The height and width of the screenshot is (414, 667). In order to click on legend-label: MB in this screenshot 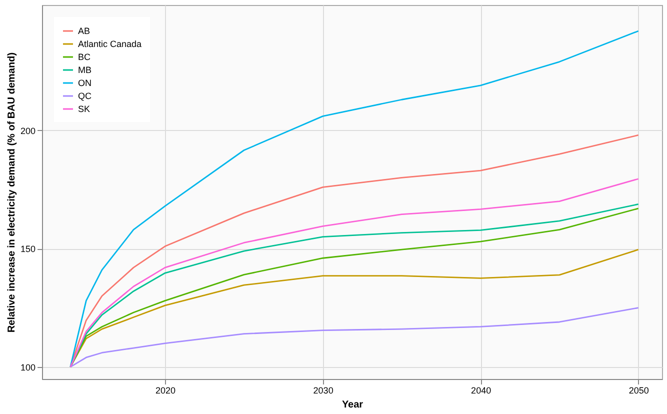, I will do `click(85, 70)`.